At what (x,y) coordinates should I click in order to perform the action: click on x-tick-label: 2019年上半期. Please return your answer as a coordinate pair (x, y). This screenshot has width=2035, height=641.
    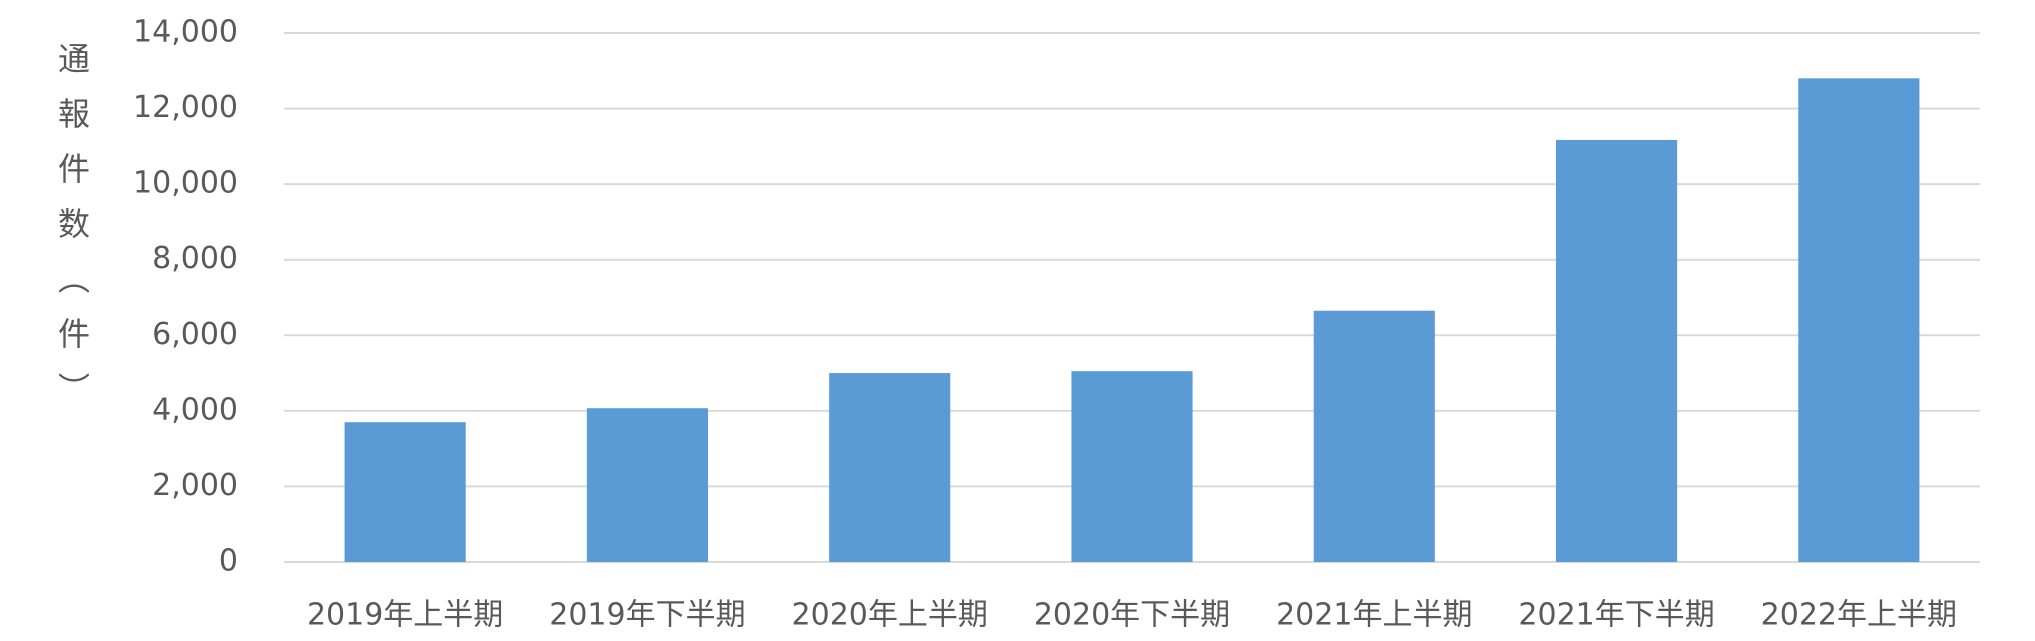
    Looking at the image, I should click on (405, 615).